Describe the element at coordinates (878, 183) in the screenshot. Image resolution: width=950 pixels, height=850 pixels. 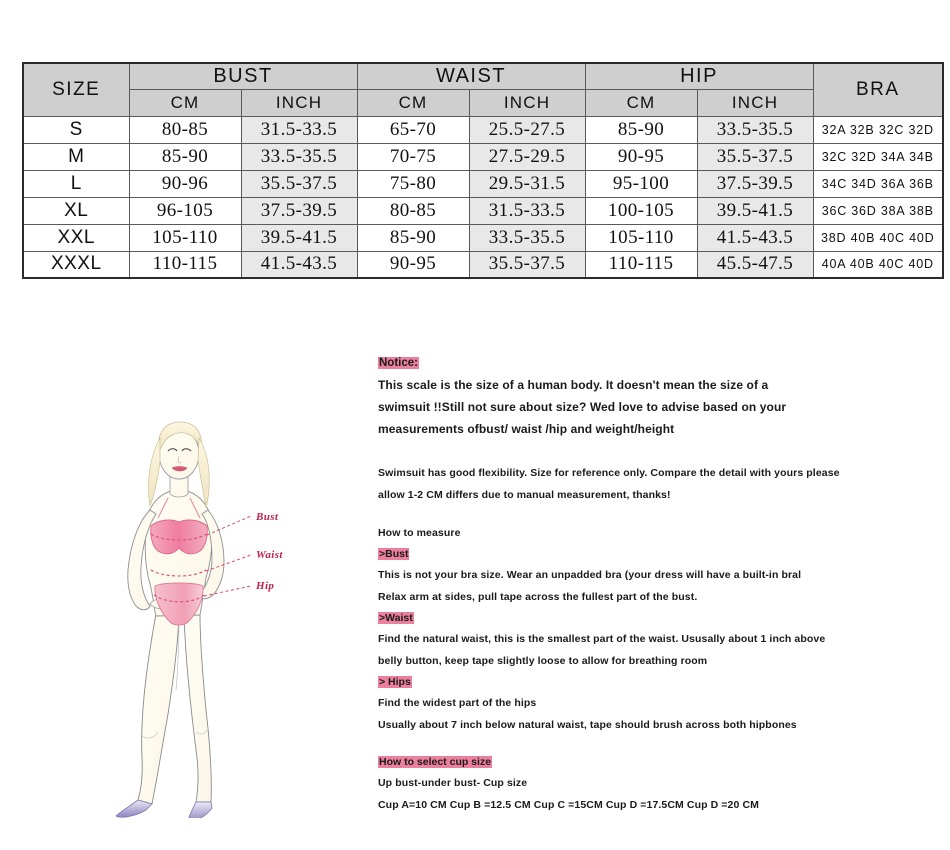
I see `cell-bra: 34C 34D 36A 36B` at that location.